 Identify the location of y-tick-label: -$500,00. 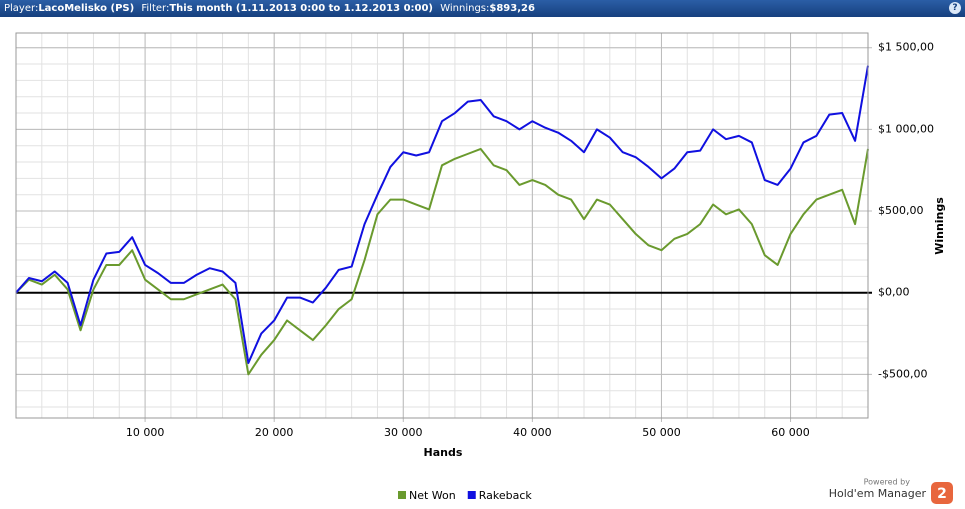
(902, 373).